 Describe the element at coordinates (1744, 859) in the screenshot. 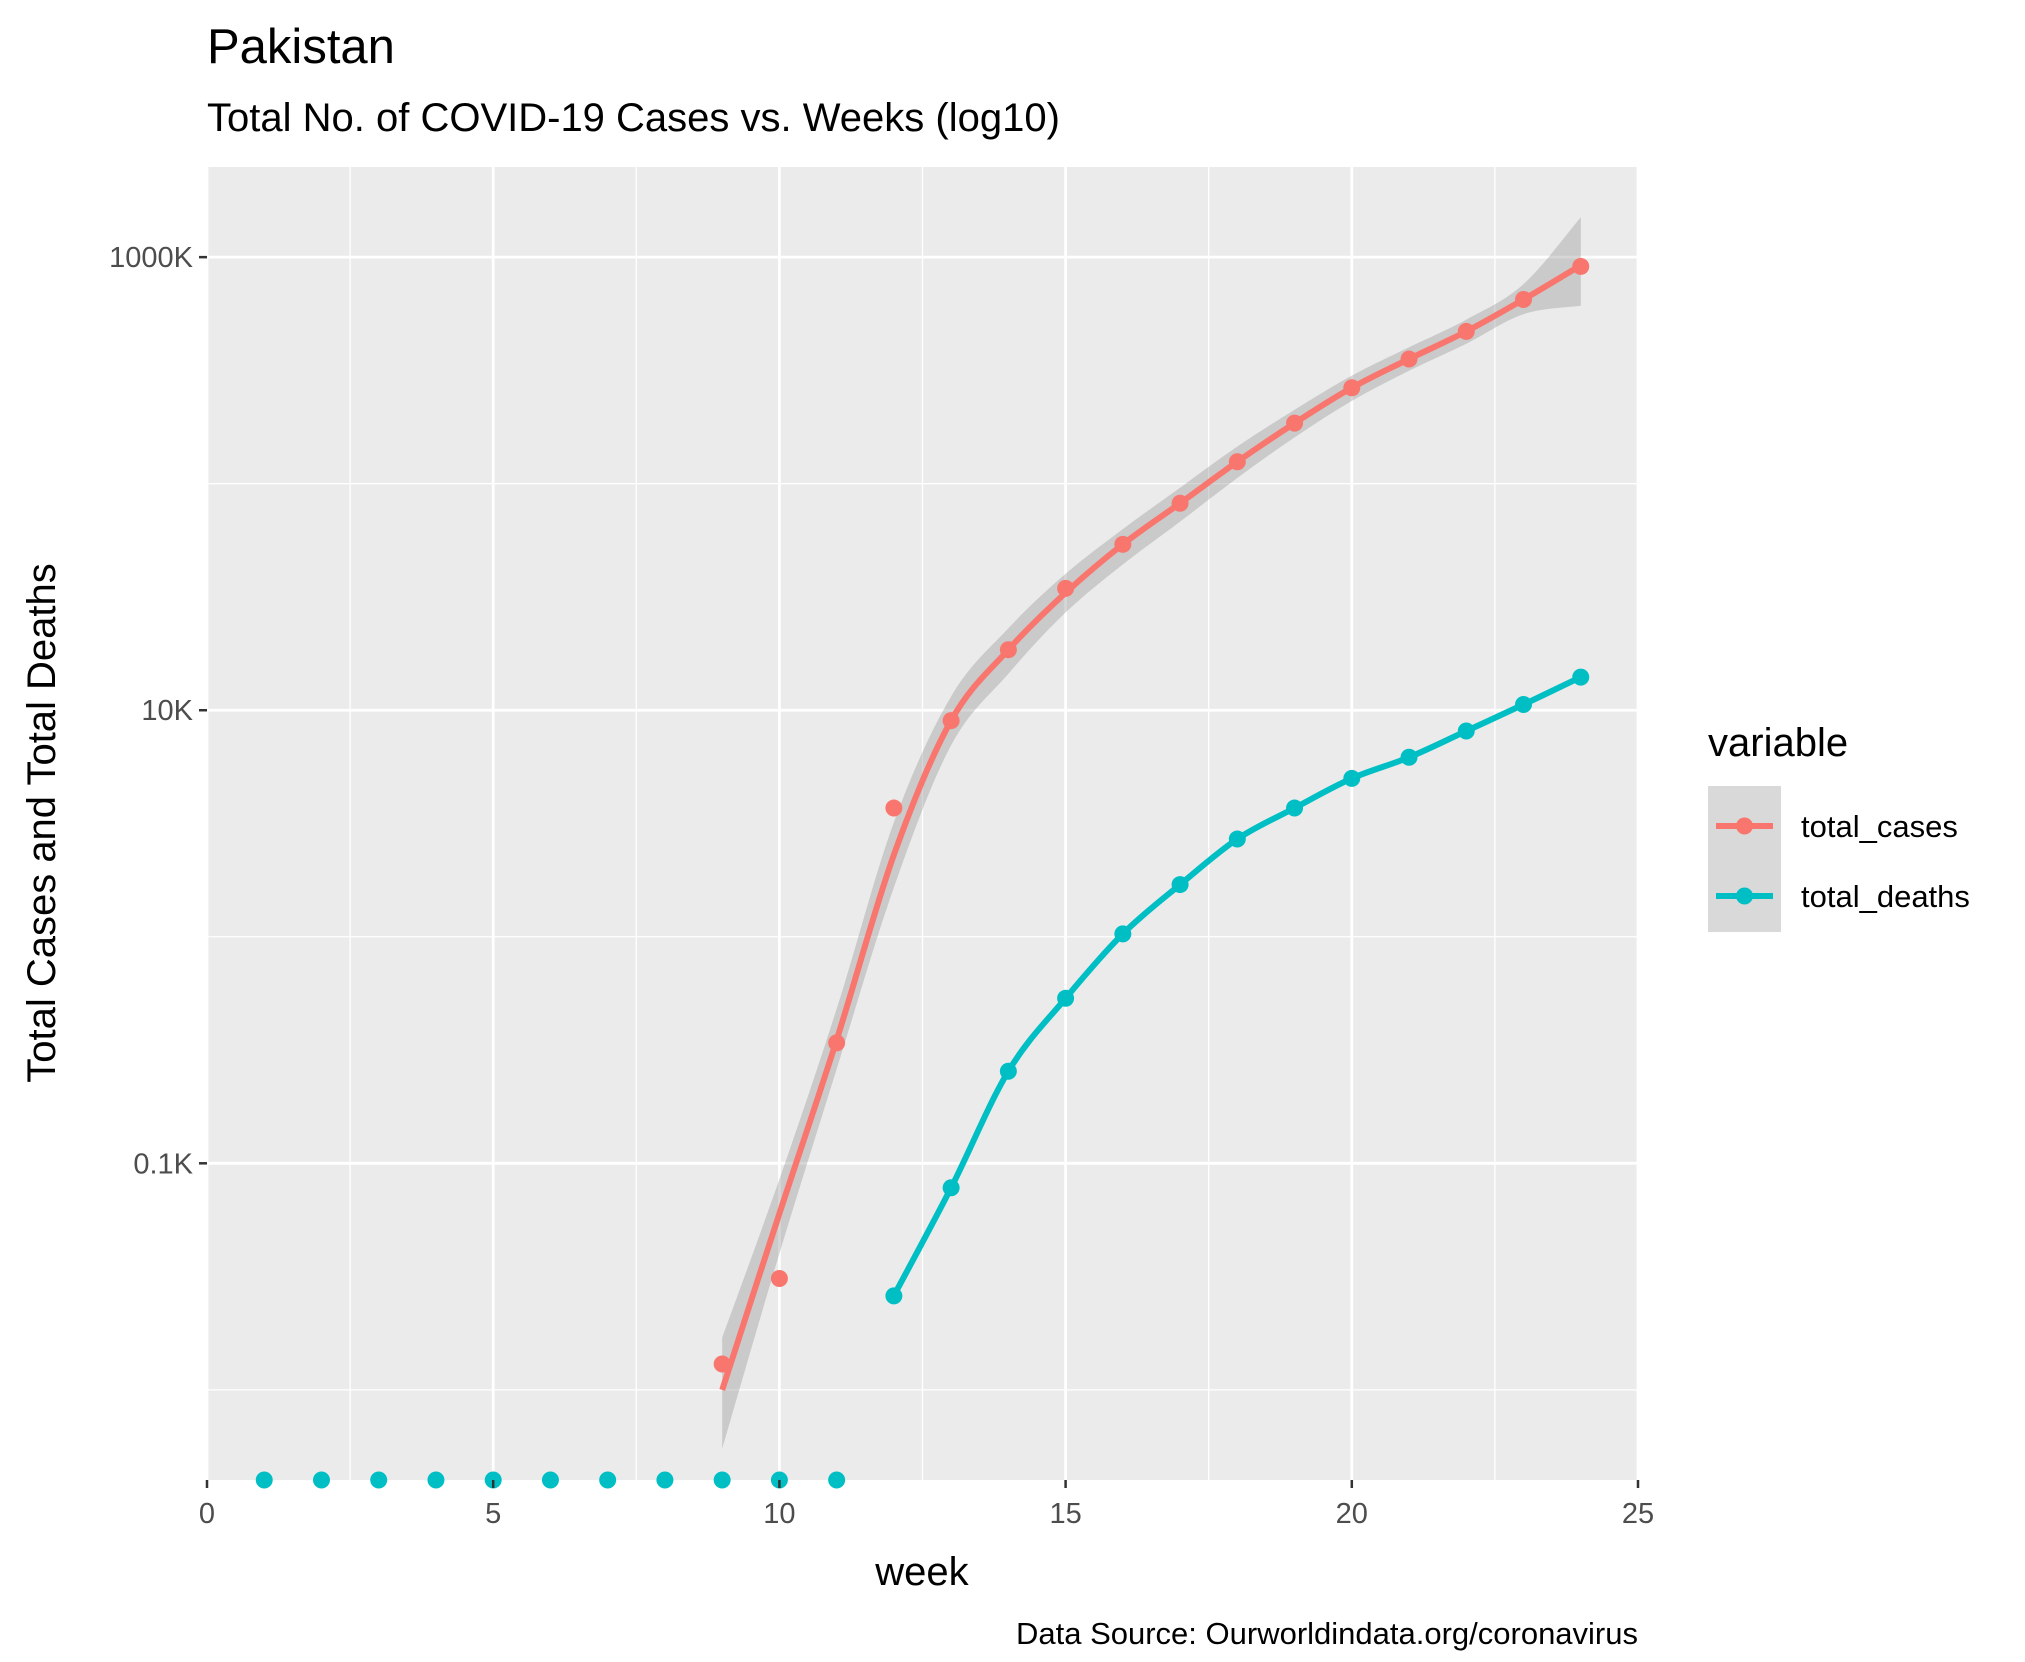

I see `legend-key-background` at that location.